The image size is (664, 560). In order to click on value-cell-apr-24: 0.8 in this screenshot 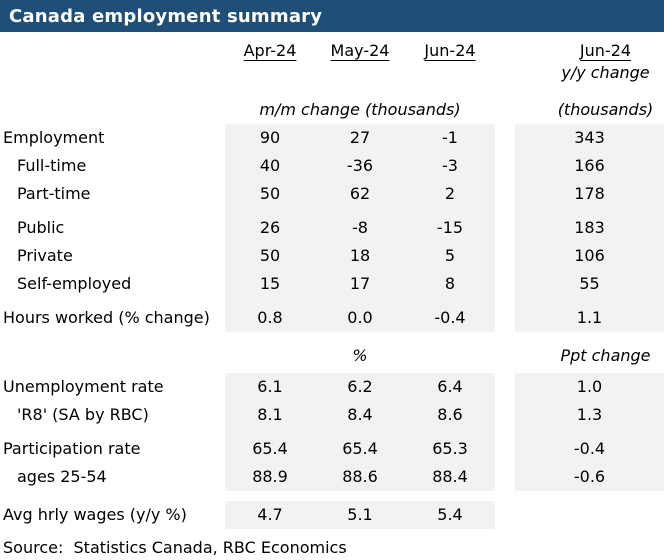, I will do `click(270, 318)`.